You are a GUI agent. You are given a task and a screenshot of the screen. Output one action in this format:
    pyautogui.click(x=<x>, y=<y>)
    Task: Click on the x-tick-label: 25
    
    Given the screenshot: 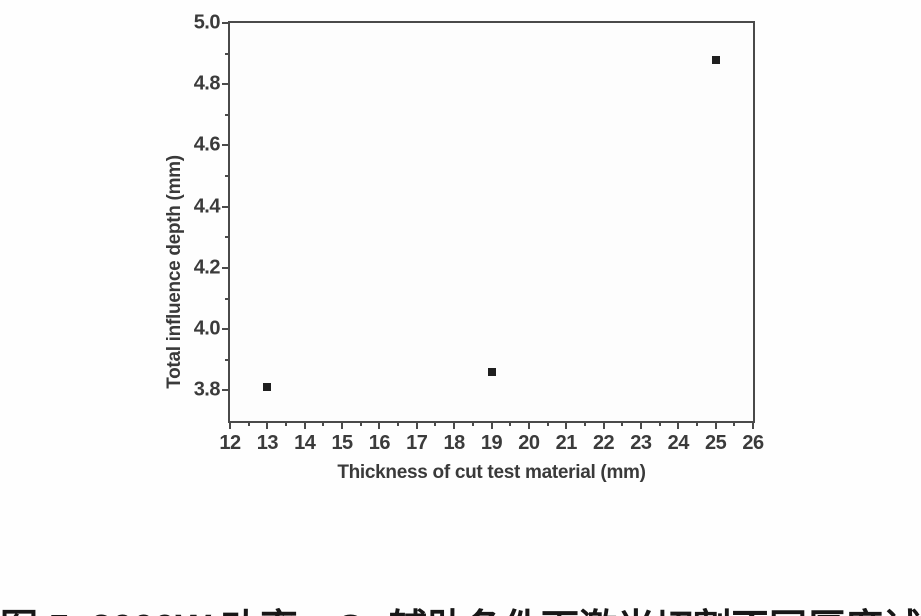 What is the action you would take?
    pyautogui.click(x=716, y=443)
    